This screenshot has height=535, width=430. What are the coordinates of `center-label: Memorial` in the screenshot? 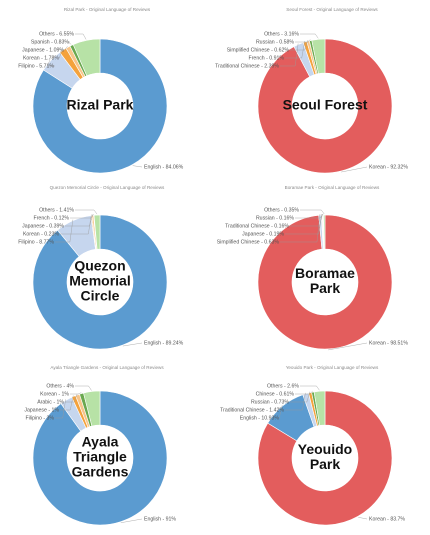 It's located at (99, 281).